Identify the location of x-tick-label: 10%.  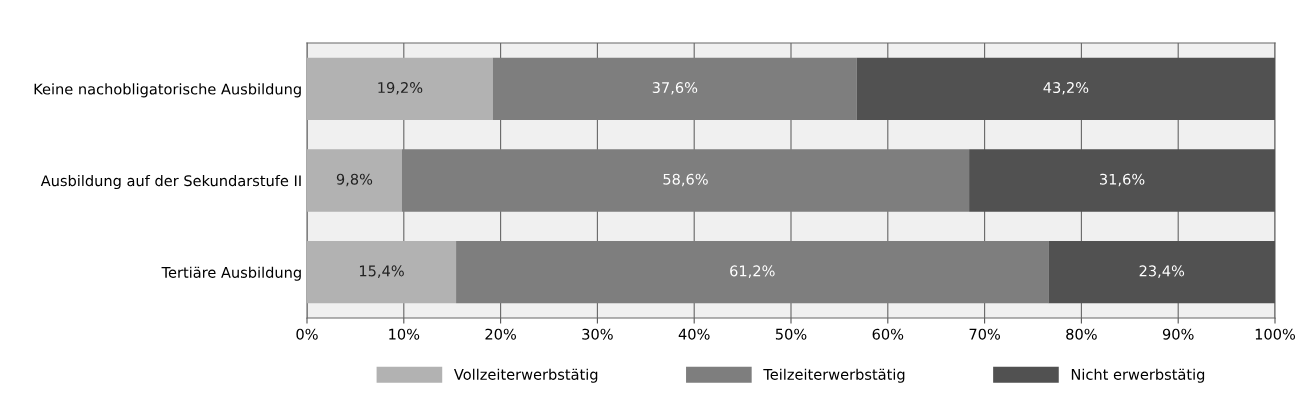
(404, 334).